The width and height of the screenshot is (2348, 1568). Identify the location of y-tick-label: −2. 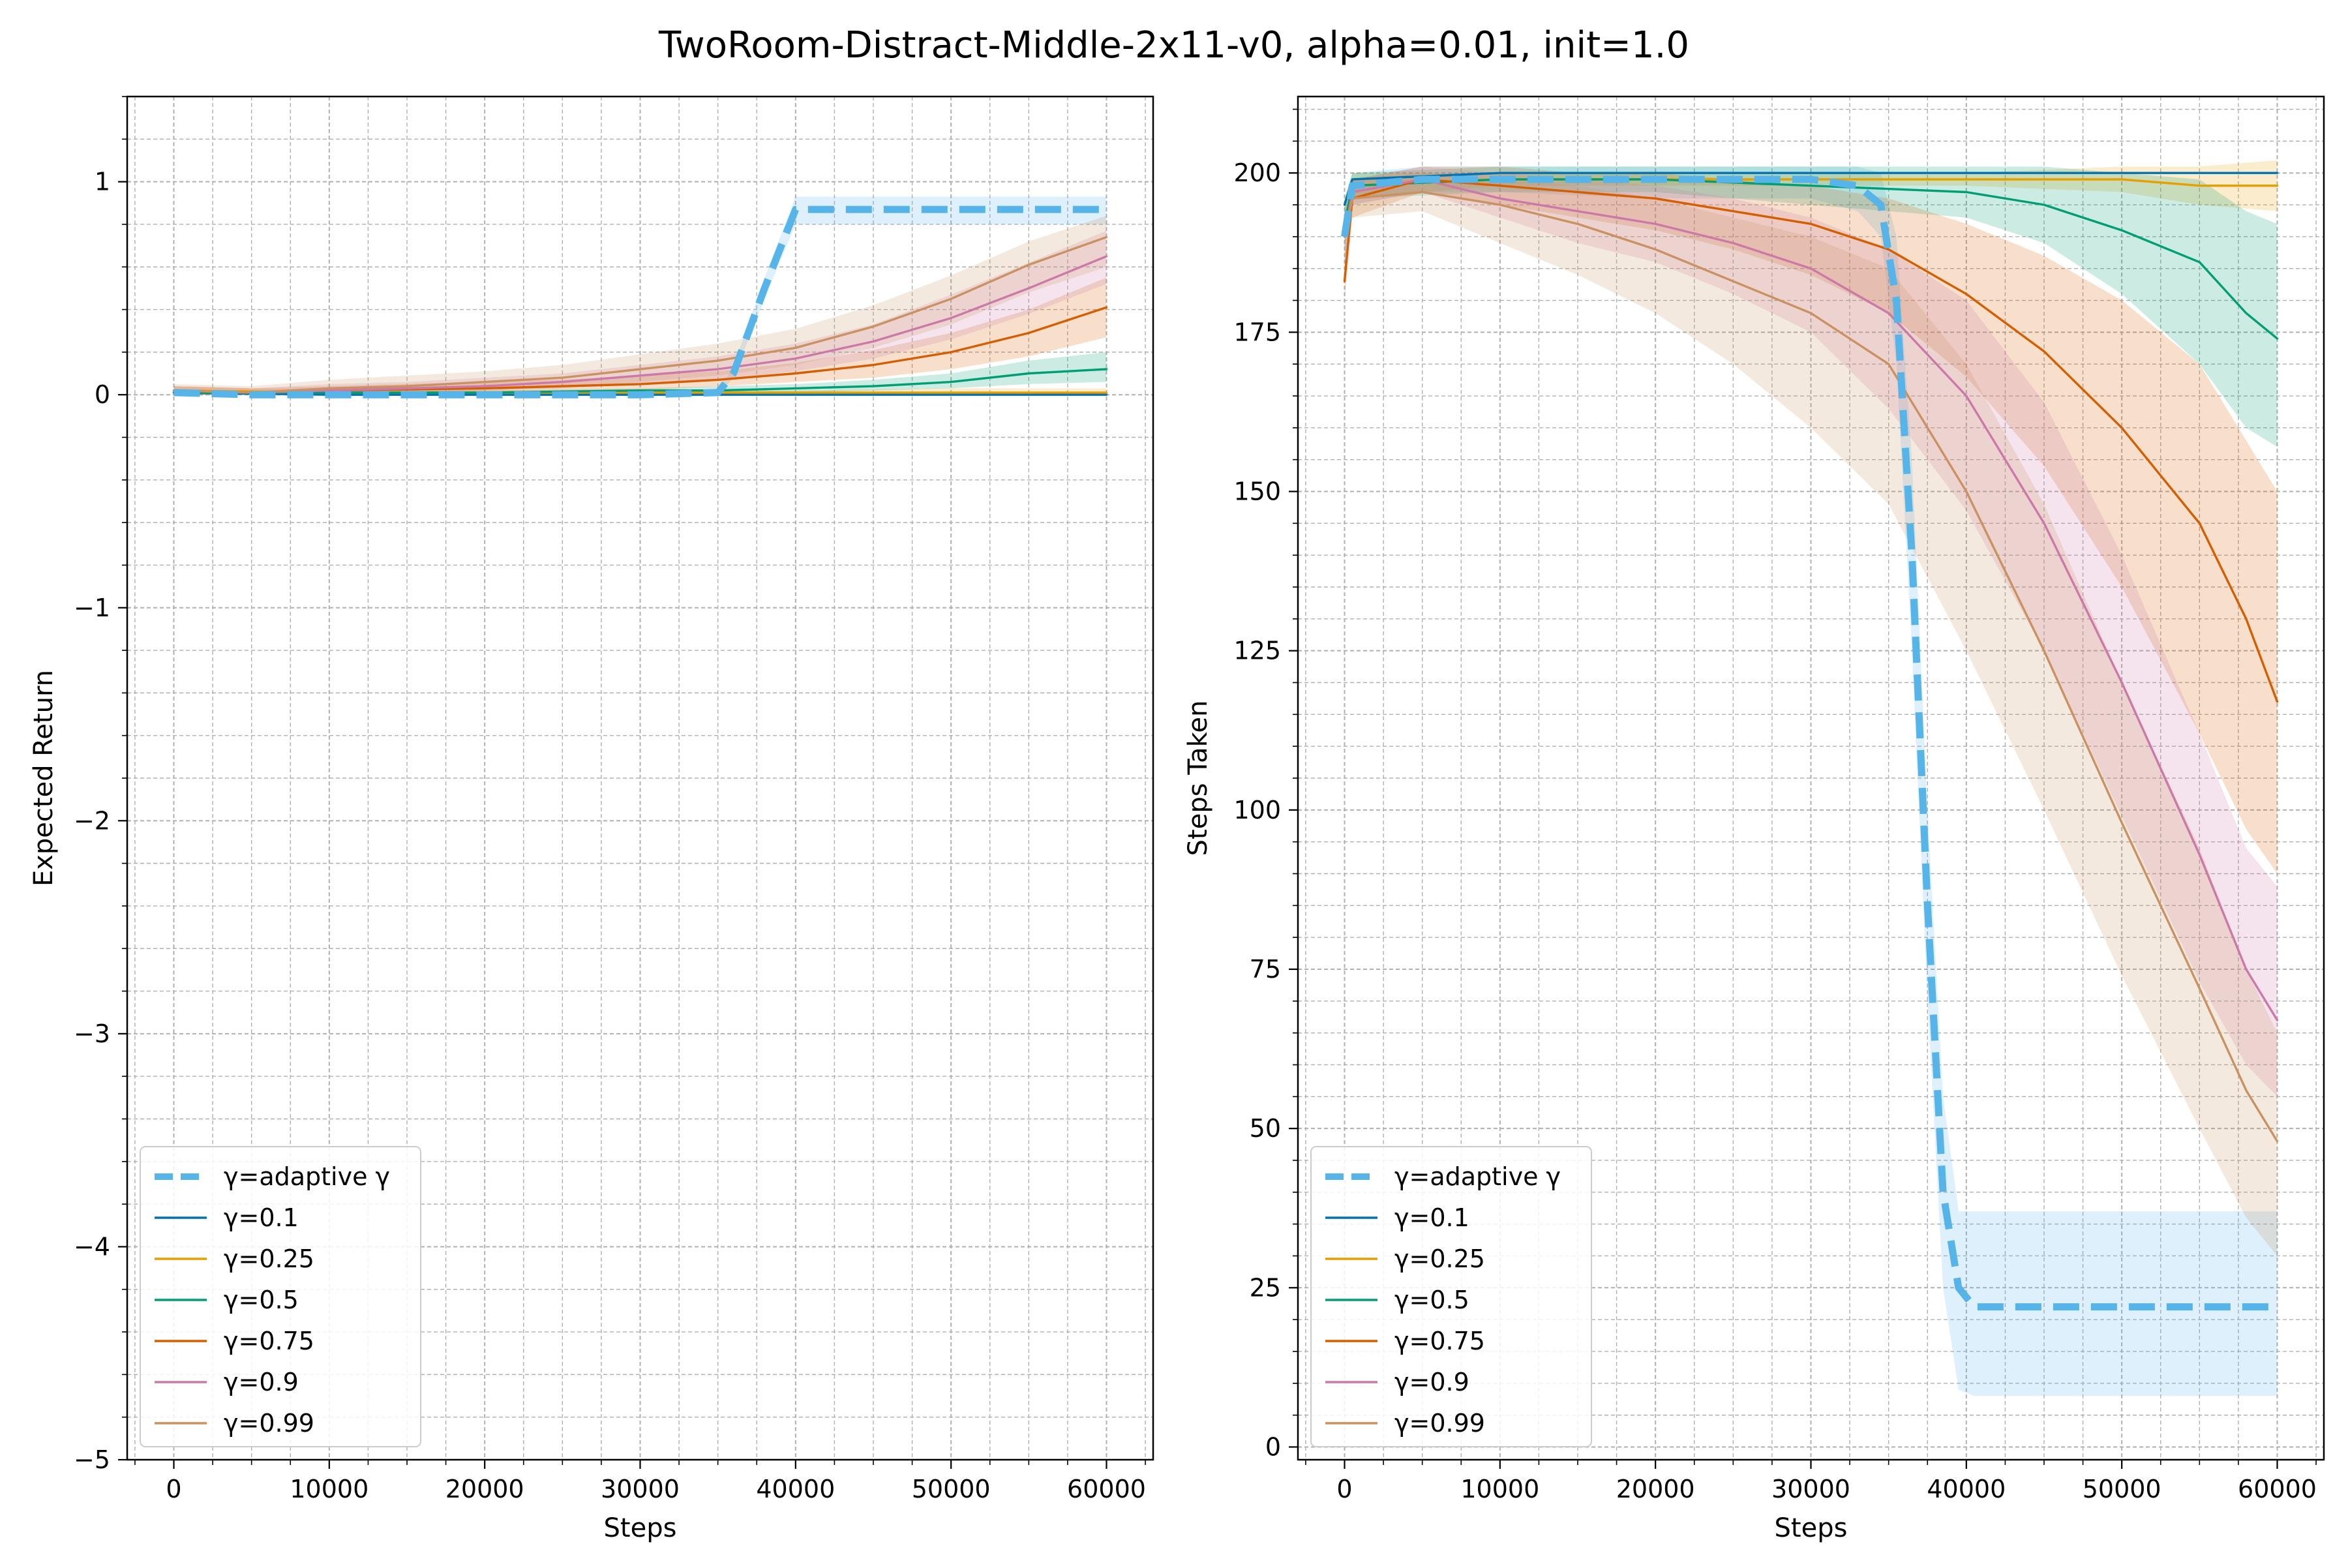
(92, 820).